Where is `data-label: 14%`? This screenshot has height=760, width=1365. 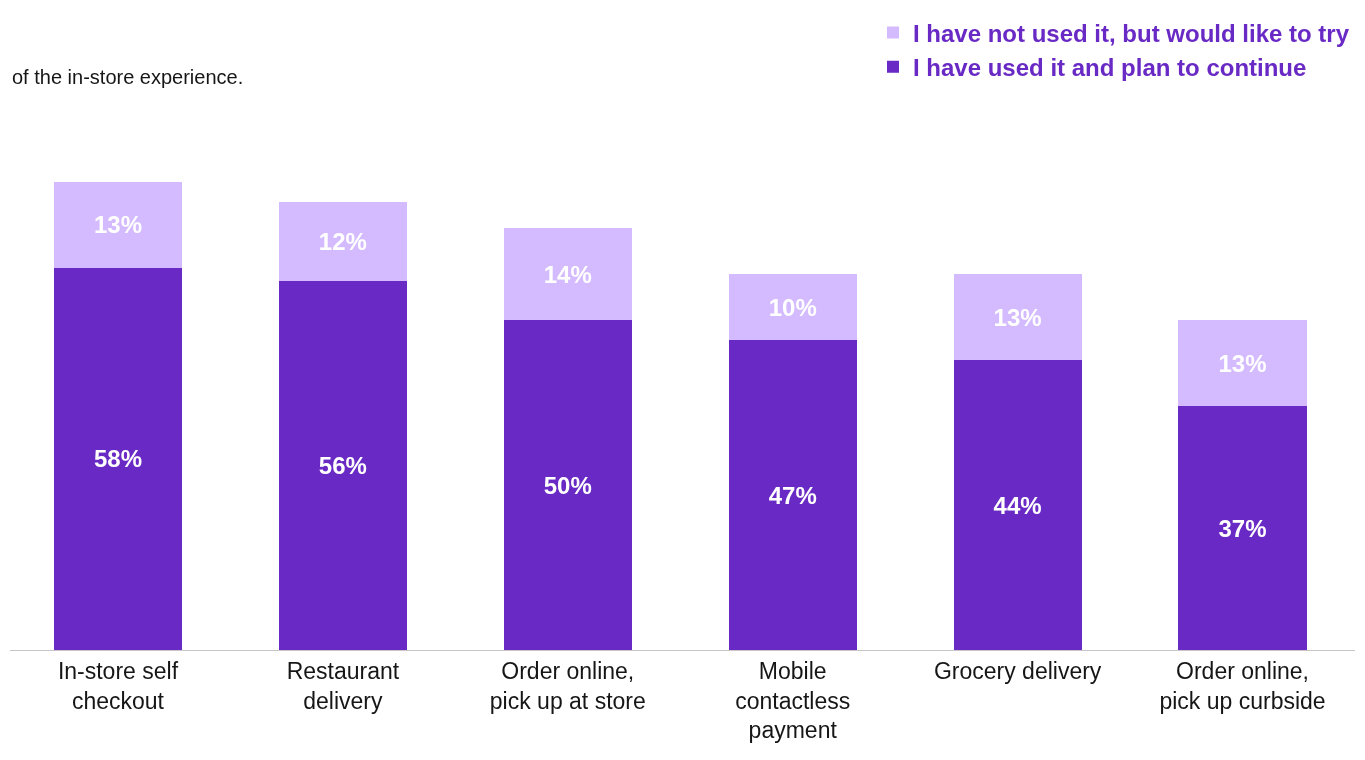 data-label: 14% is located at coordinates (567, 274).